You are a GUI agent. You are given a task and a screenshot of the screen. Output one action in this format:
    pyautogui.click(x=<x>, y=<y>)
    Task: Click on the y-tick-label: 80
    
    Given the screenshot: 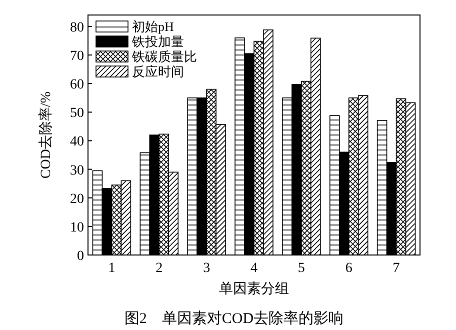 What is the action you would take?
    pyautogui.click(x=77, y=28)
    